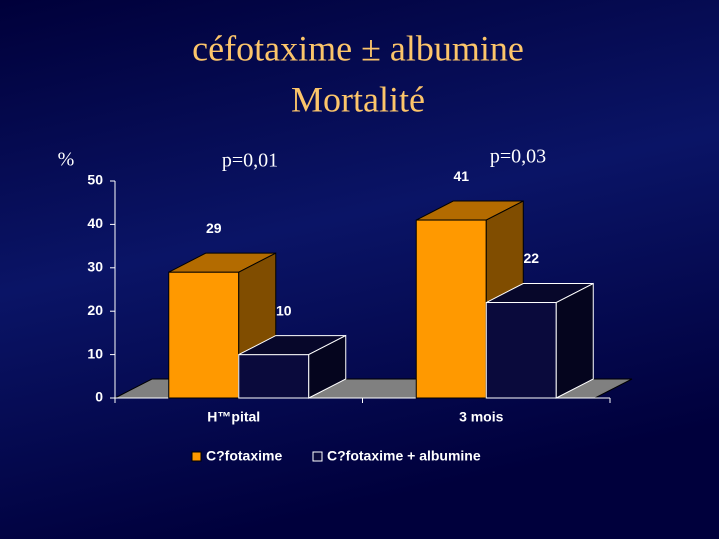 This screenshot has height=539, width=719. I want to click on y-axis-label: %, so click(66, 160).